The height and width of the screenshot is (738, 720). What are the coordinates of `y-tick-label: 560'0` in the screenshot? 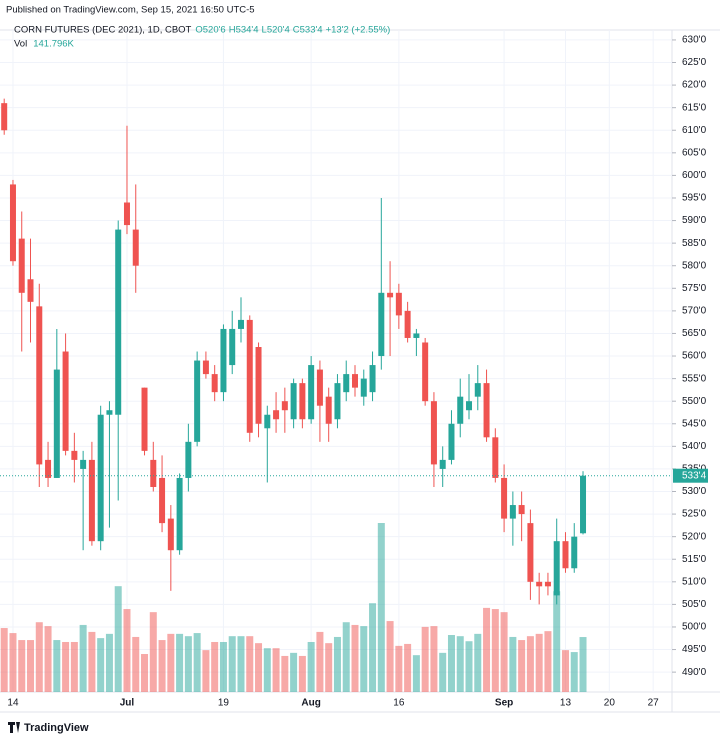 It's located at (694, 356).